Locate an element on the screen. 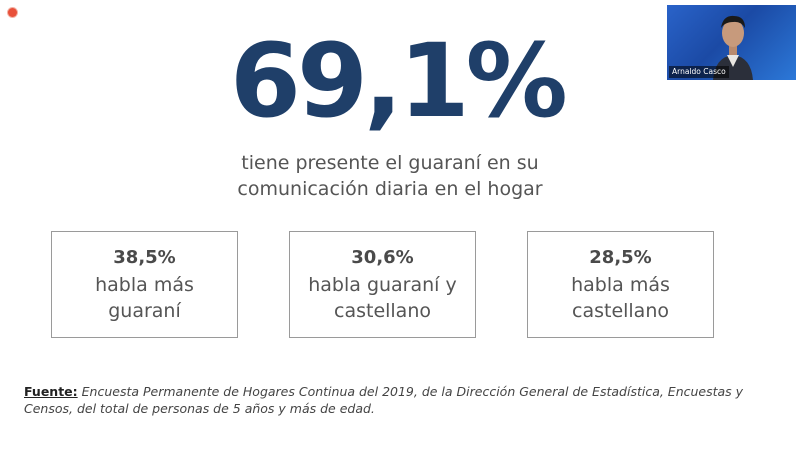 The width and height of the screenshot is (800, 449). subtitle-line-2: comunicación diaria en el hogar is located at coordinates (390, 189).